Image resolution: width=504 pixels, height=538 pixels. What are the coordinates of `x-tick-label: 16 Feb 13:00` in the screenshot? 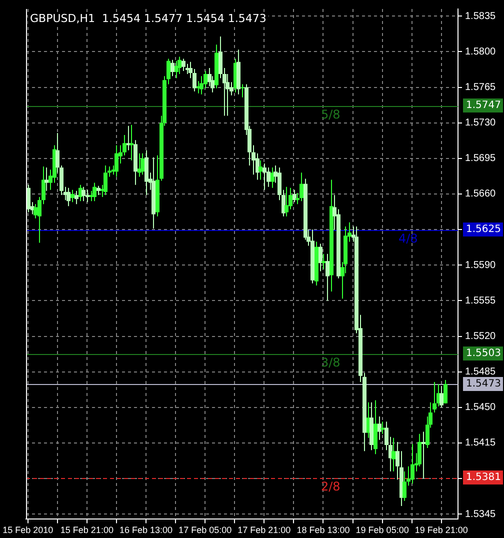 It's located at (146, 530).